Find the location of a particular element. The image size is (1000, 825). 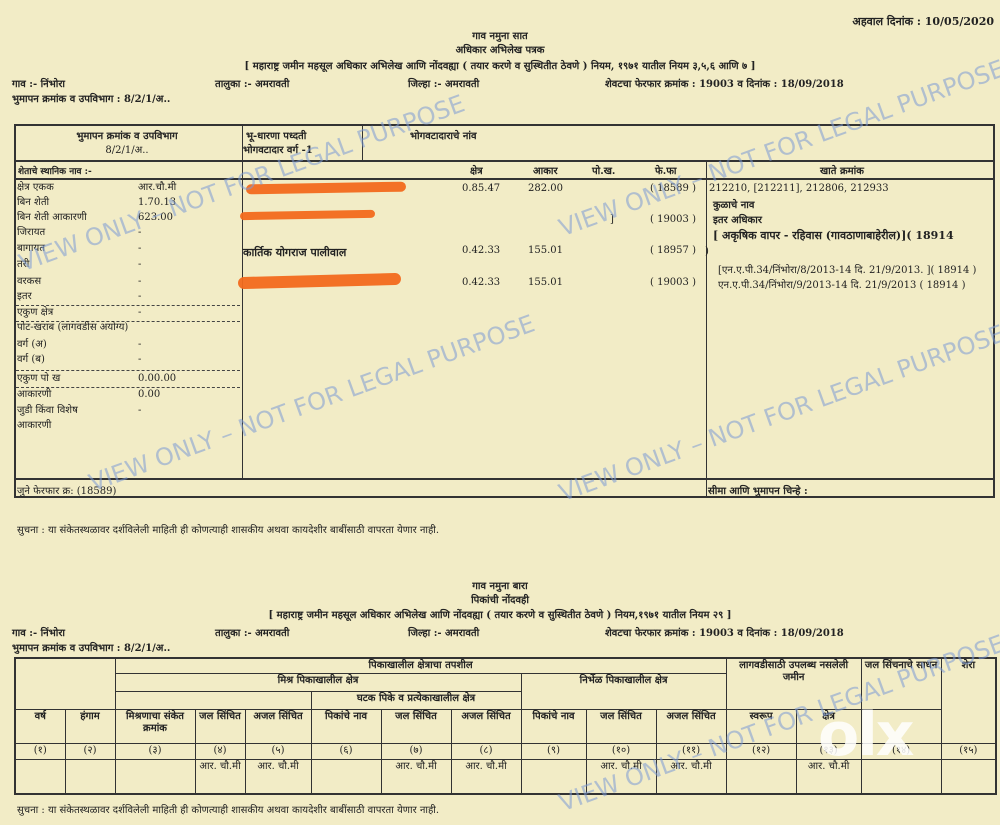

survey-number-2: भुमापन क्रमांक व उपविभाग : 8/2/1/अ.. is located at coordinates (91, 648).